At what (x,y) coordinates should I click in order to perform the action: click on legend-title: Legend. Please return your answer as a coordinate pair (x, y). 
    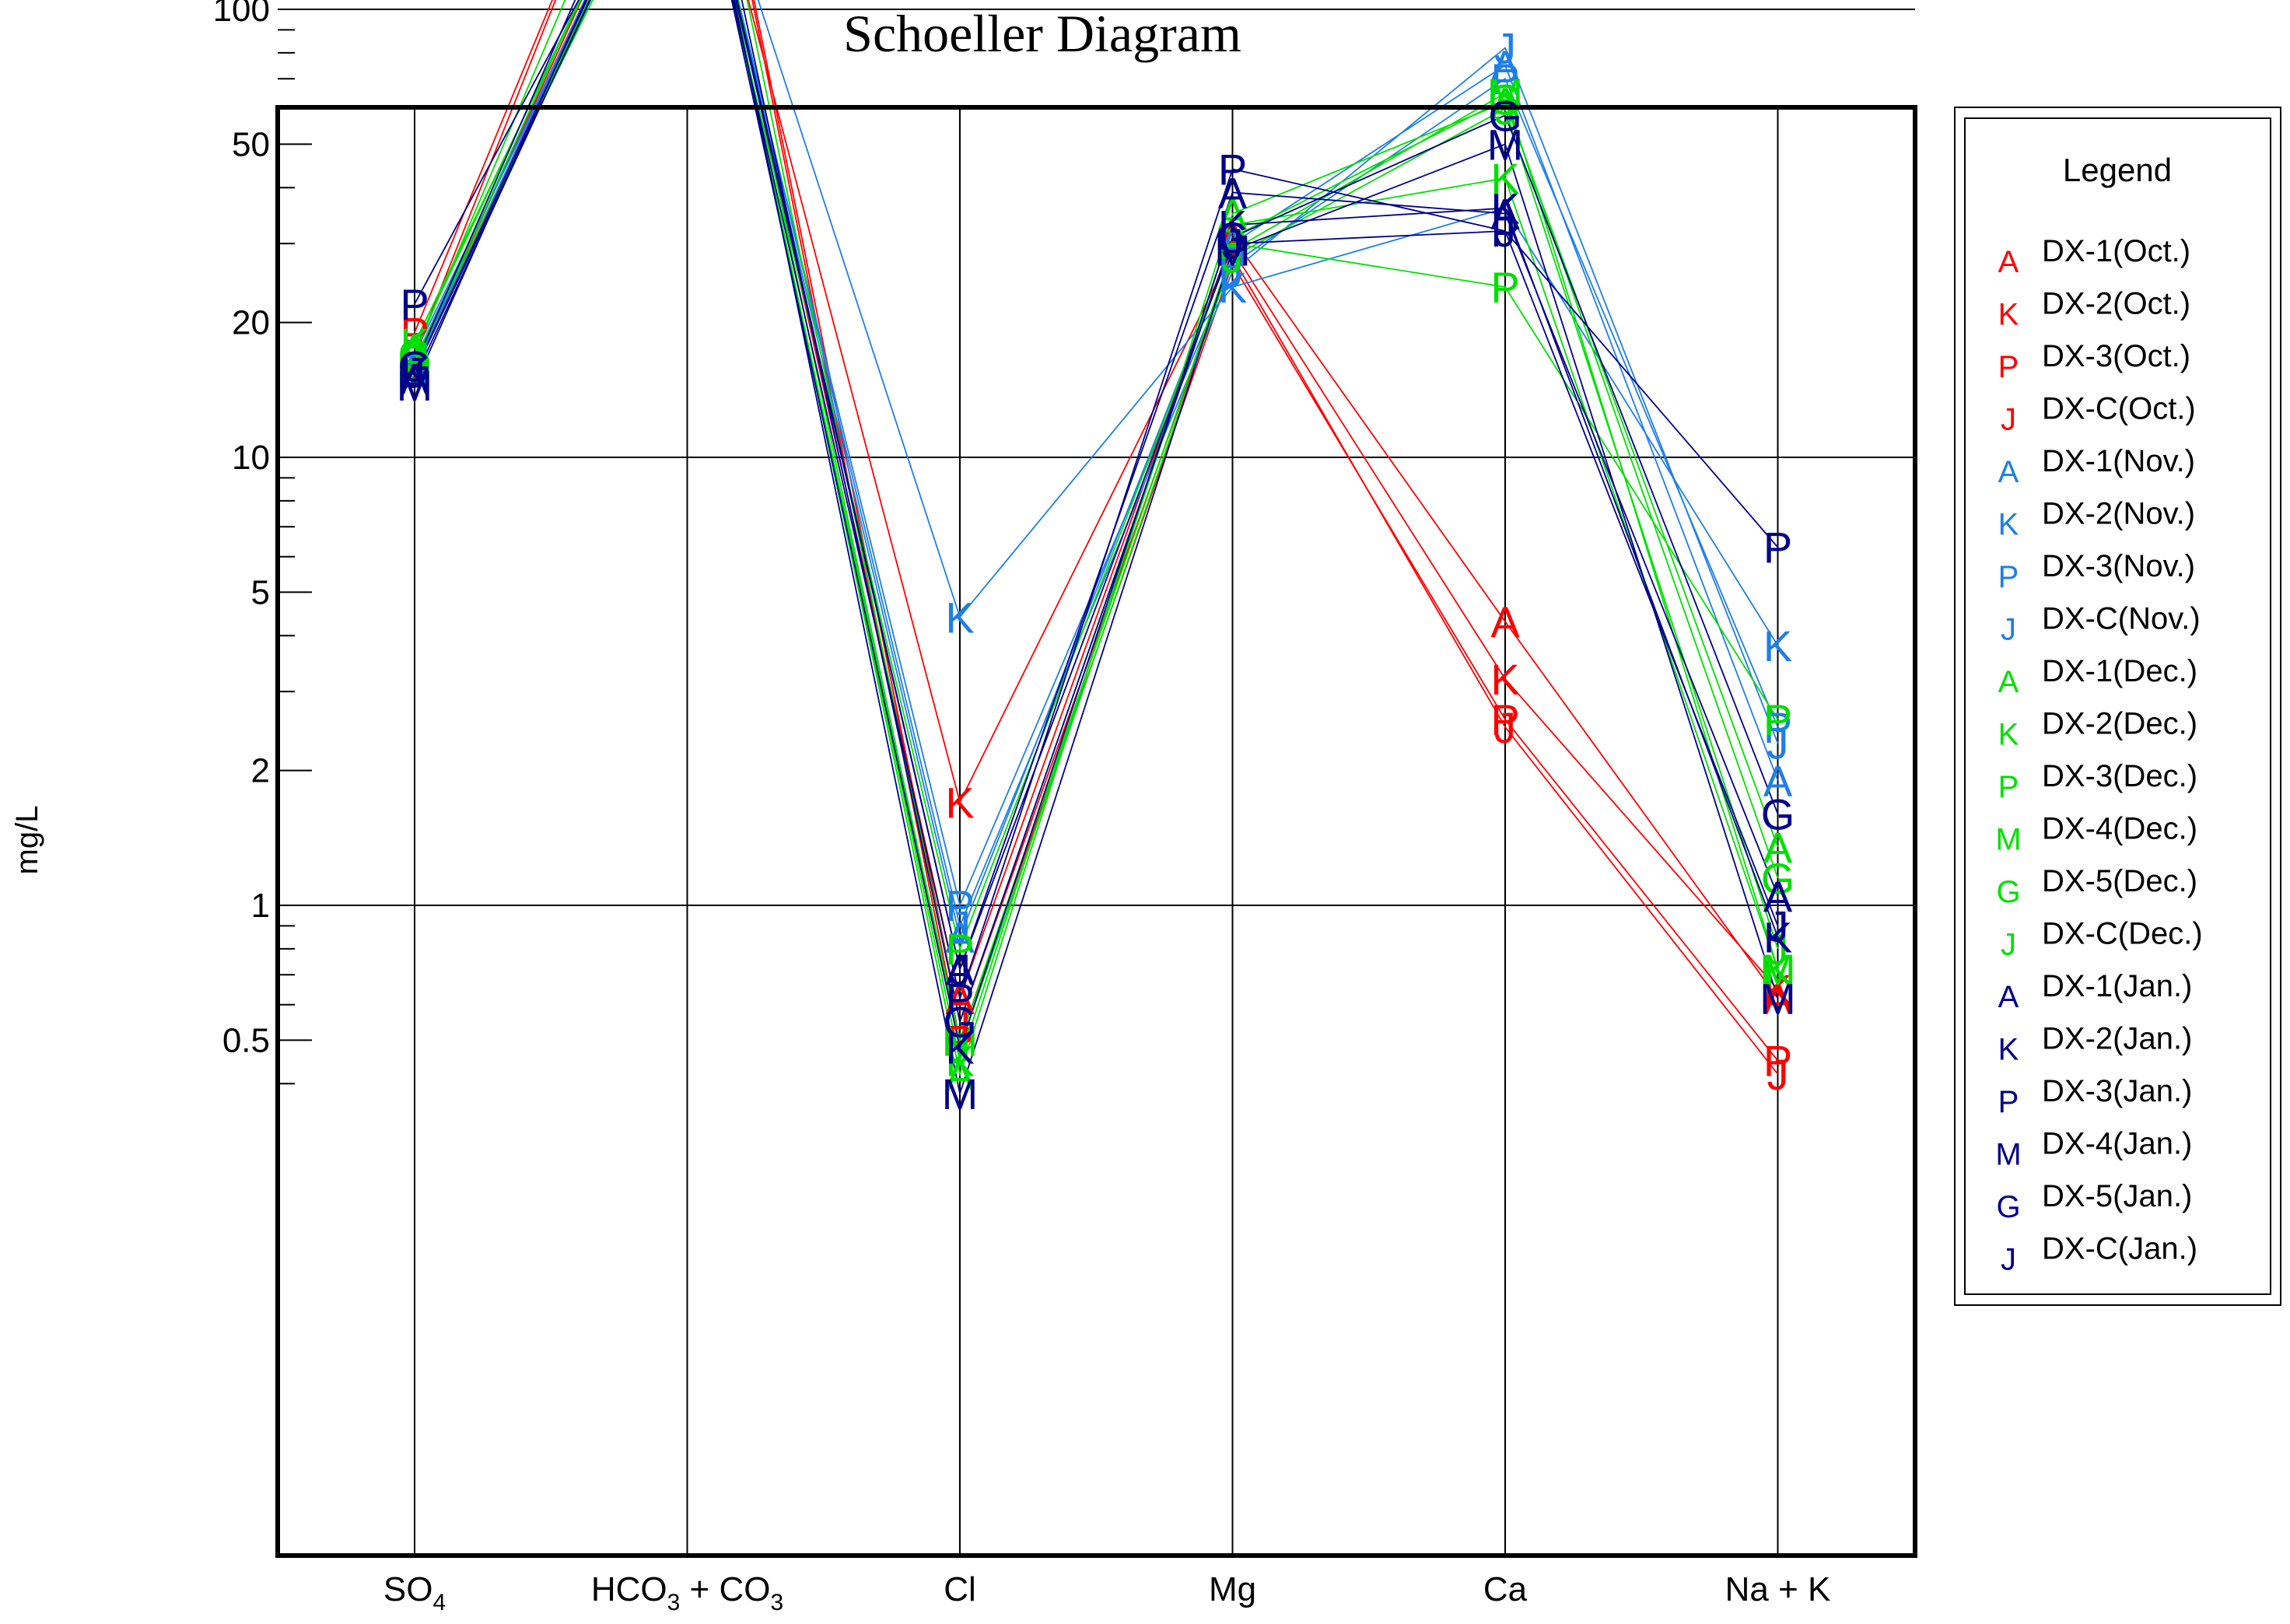
    Looking at the image, I should click on (2117, 170).